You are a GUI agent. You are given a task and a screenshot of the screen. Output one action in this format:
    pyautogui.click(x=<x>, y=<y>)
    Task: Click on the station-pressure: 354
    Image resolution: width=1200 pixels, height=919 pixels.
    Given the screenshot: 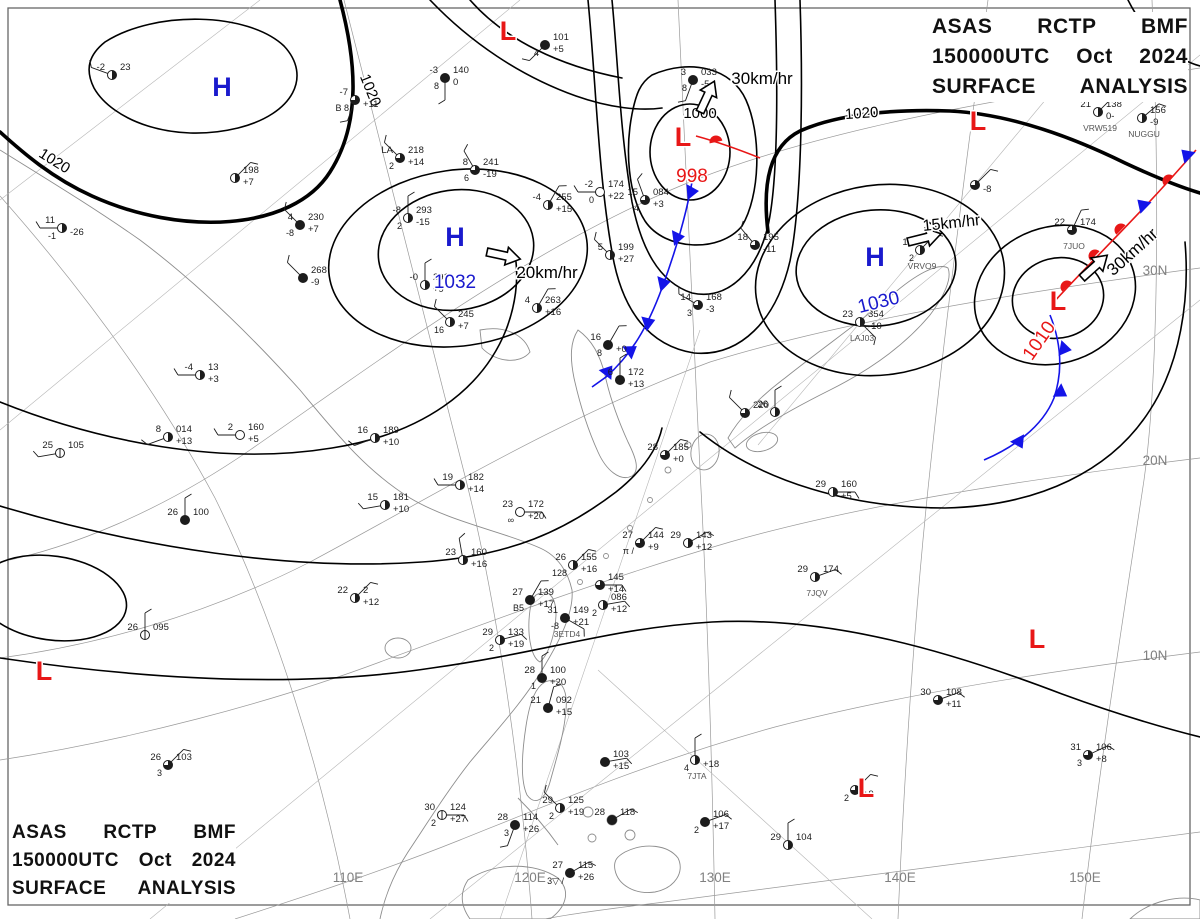 What is the action you would take?
    pyautogui.click(x=876, y=314)
    